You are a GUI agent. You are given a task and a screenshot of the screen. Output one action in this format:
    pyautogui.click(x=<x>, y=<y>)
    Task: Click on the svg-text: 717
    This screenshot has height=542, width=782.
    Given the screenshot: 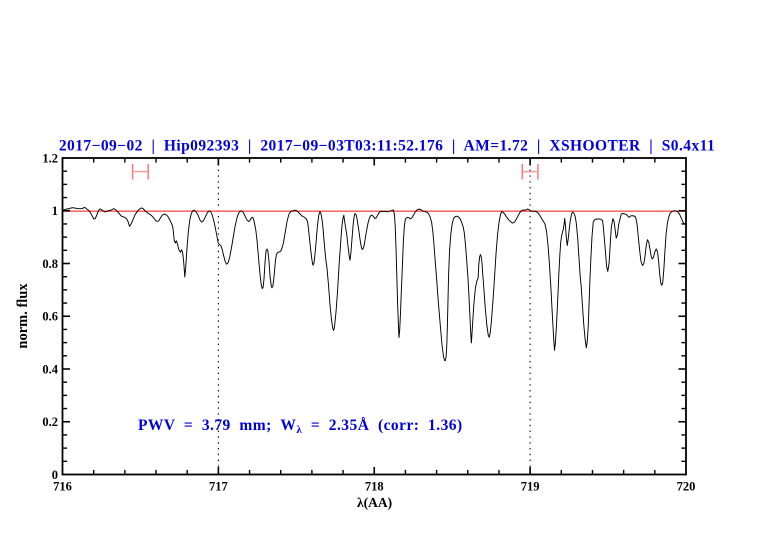 What is the action you would take?
    pyautogui.click(x=218, y=487)
    